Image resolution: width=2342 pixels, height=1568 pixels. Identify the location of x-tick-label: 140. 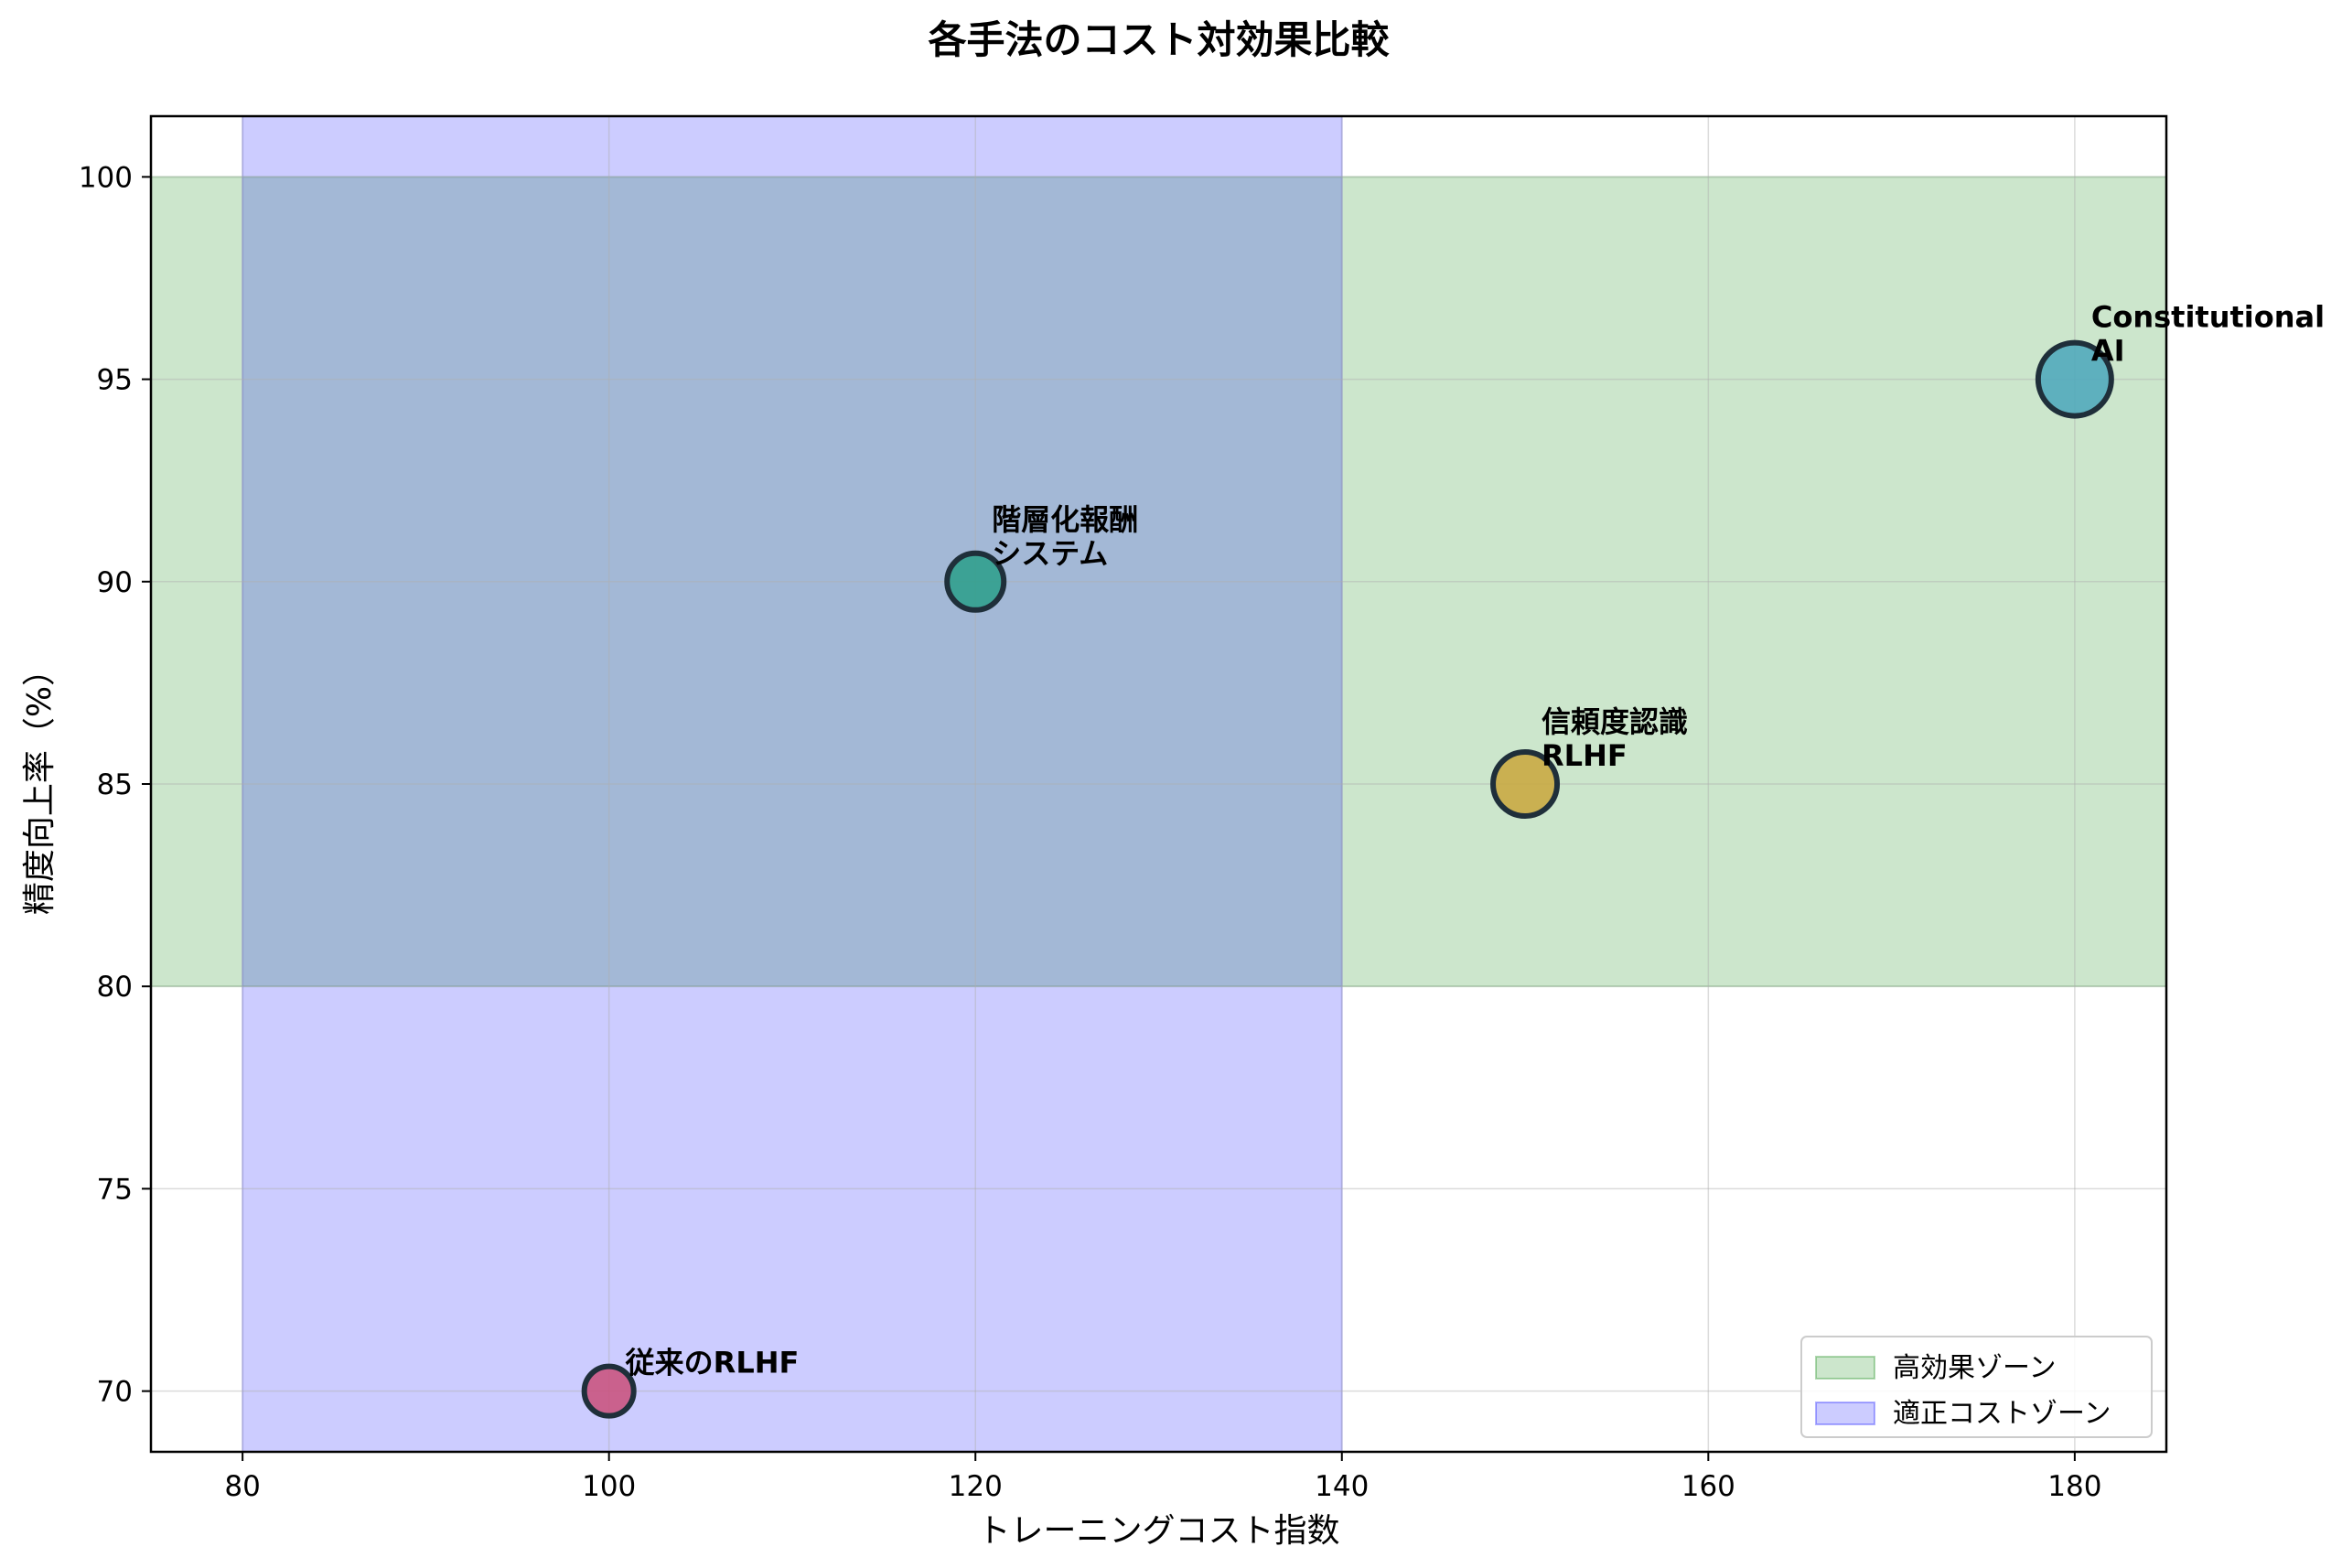
(1342, 1486).